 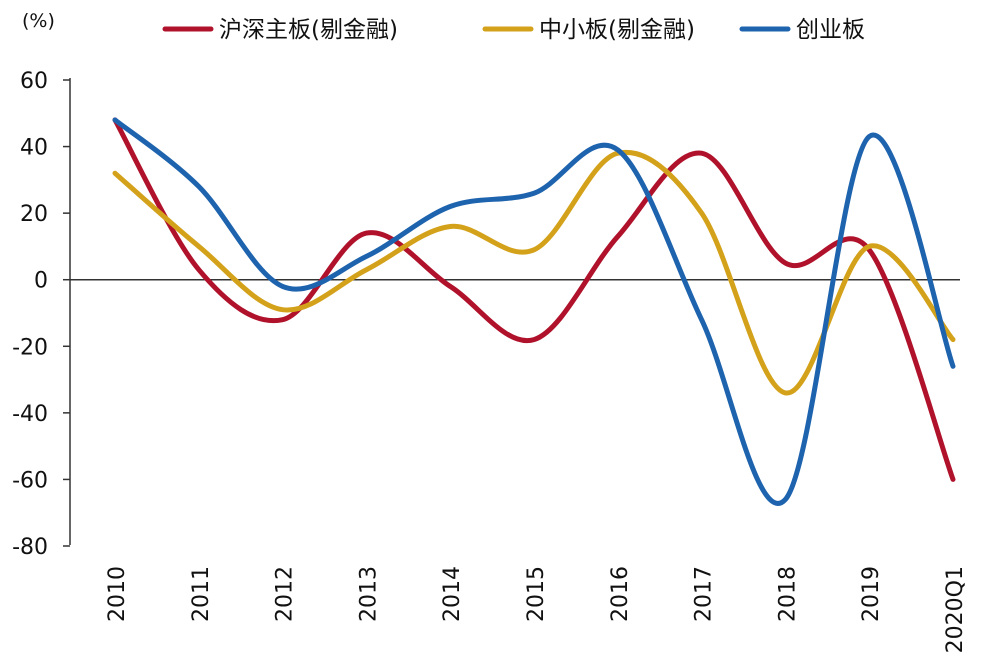 I want to click on y-tick-label: 20, so click(x=34, y=214).